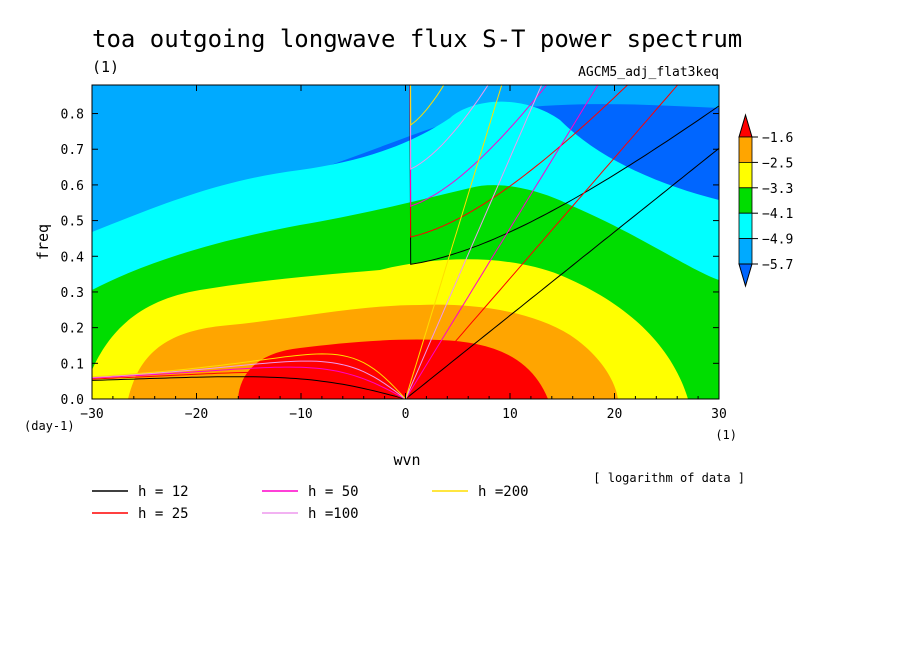  I want to click on y-axis-unit: (day-1), so click(49, 426).